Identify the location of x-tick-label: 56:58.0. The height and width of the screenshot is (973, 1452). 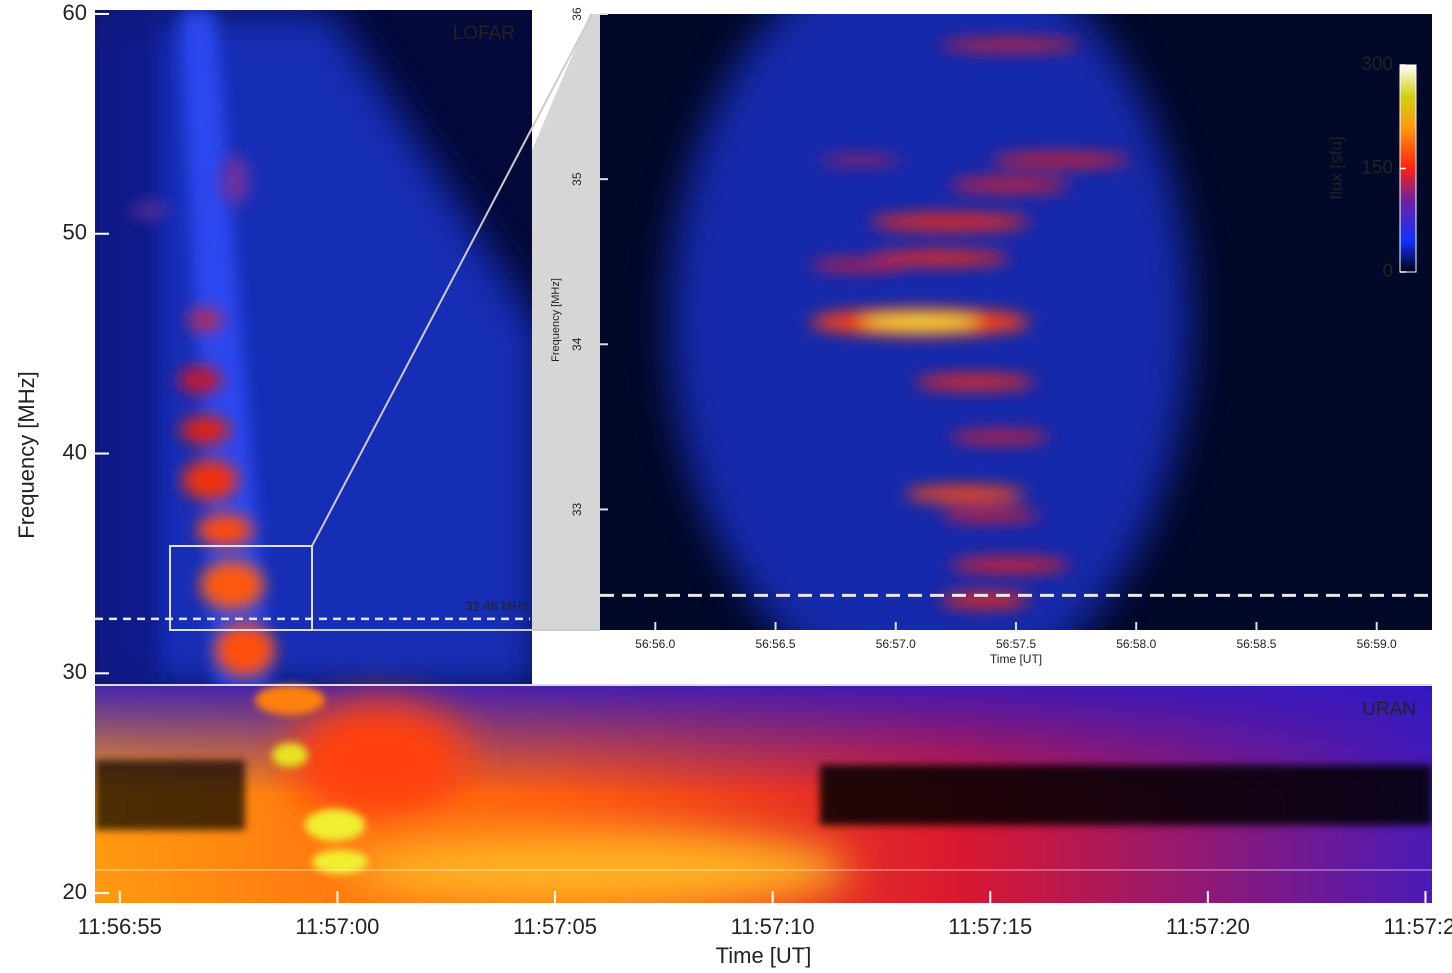
(1136, 644).